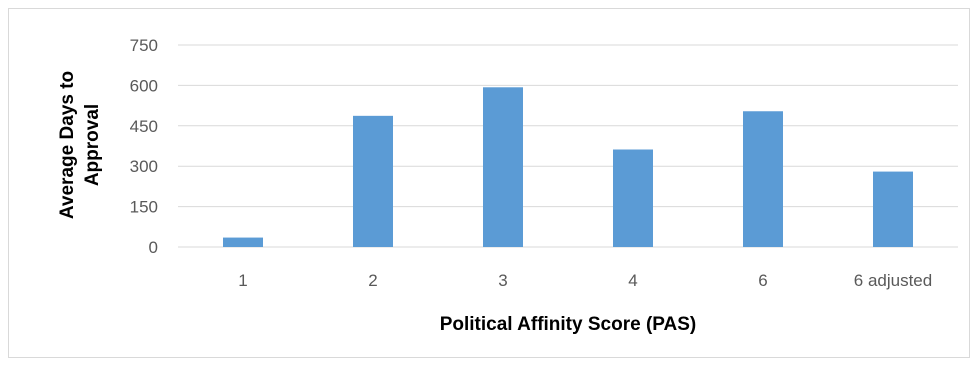 This screenshot has width=980, height=367. Describe the element at coordinates (67, 145) in the screenshot. I see `y-axis-title-line-1: Average Days to` at that location.